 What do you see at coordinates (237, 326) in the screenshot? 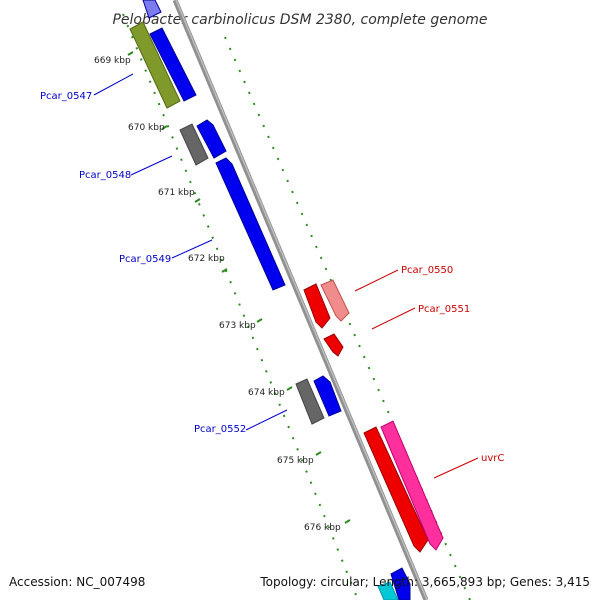
I see `tick-label: 673 kbp` at bounding box center [237, 326].